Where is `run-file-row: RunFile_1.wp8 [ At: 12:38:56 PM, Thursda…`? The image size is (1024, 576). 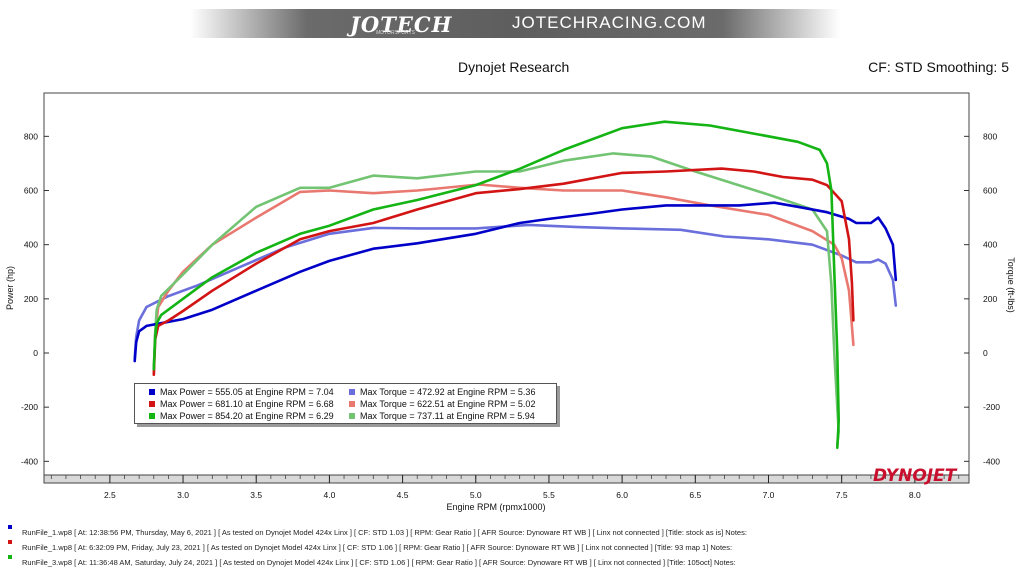 run-file-row: RunFile_1.wp8 [ At: 12:38:56 PM, Thursda… is located at coordinates (377, 532).